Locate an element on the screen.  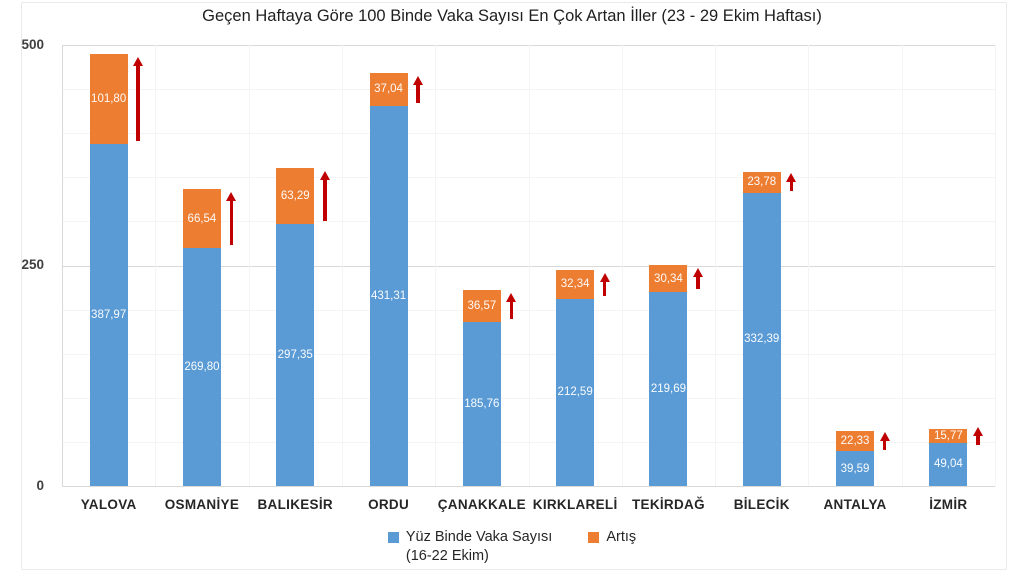
bar-segment-increase: 63,29 is located at coordinates (295, 195).